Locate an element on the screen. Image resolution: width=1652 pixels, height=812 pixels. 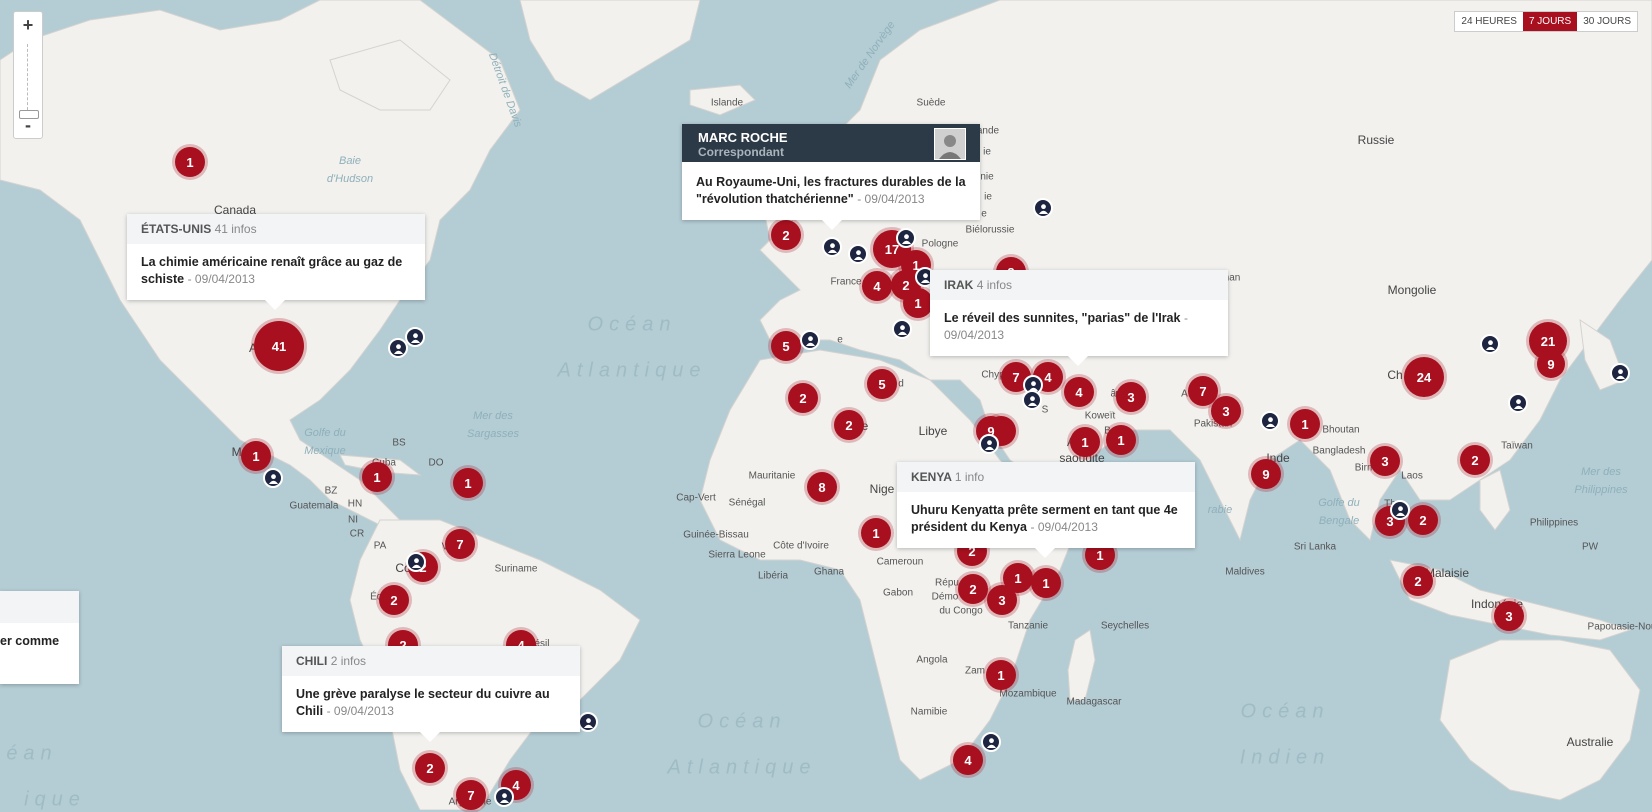
news-cluster-marker: 24 is located at coordinates (1424, 377).